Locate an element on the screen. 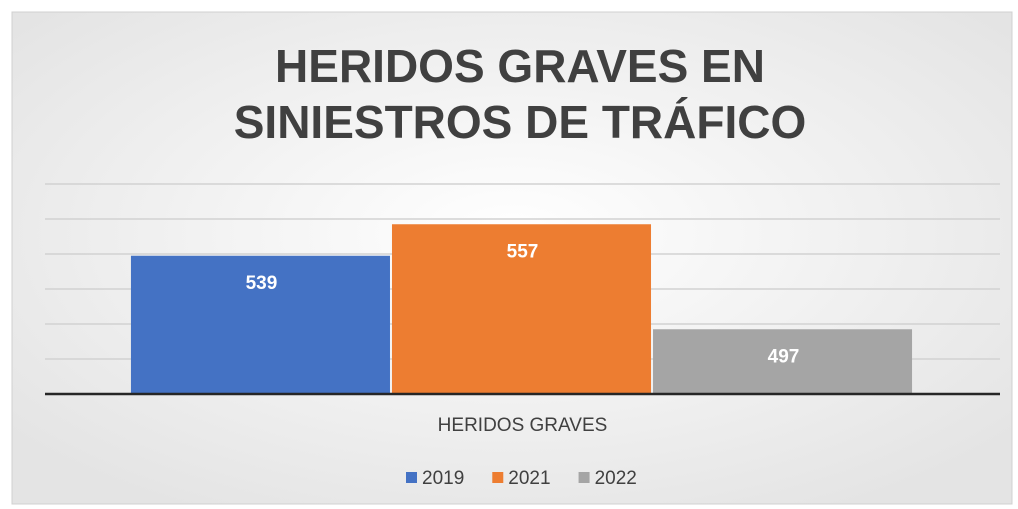  legend-label: 2021 is located at coordinates (529, 478).